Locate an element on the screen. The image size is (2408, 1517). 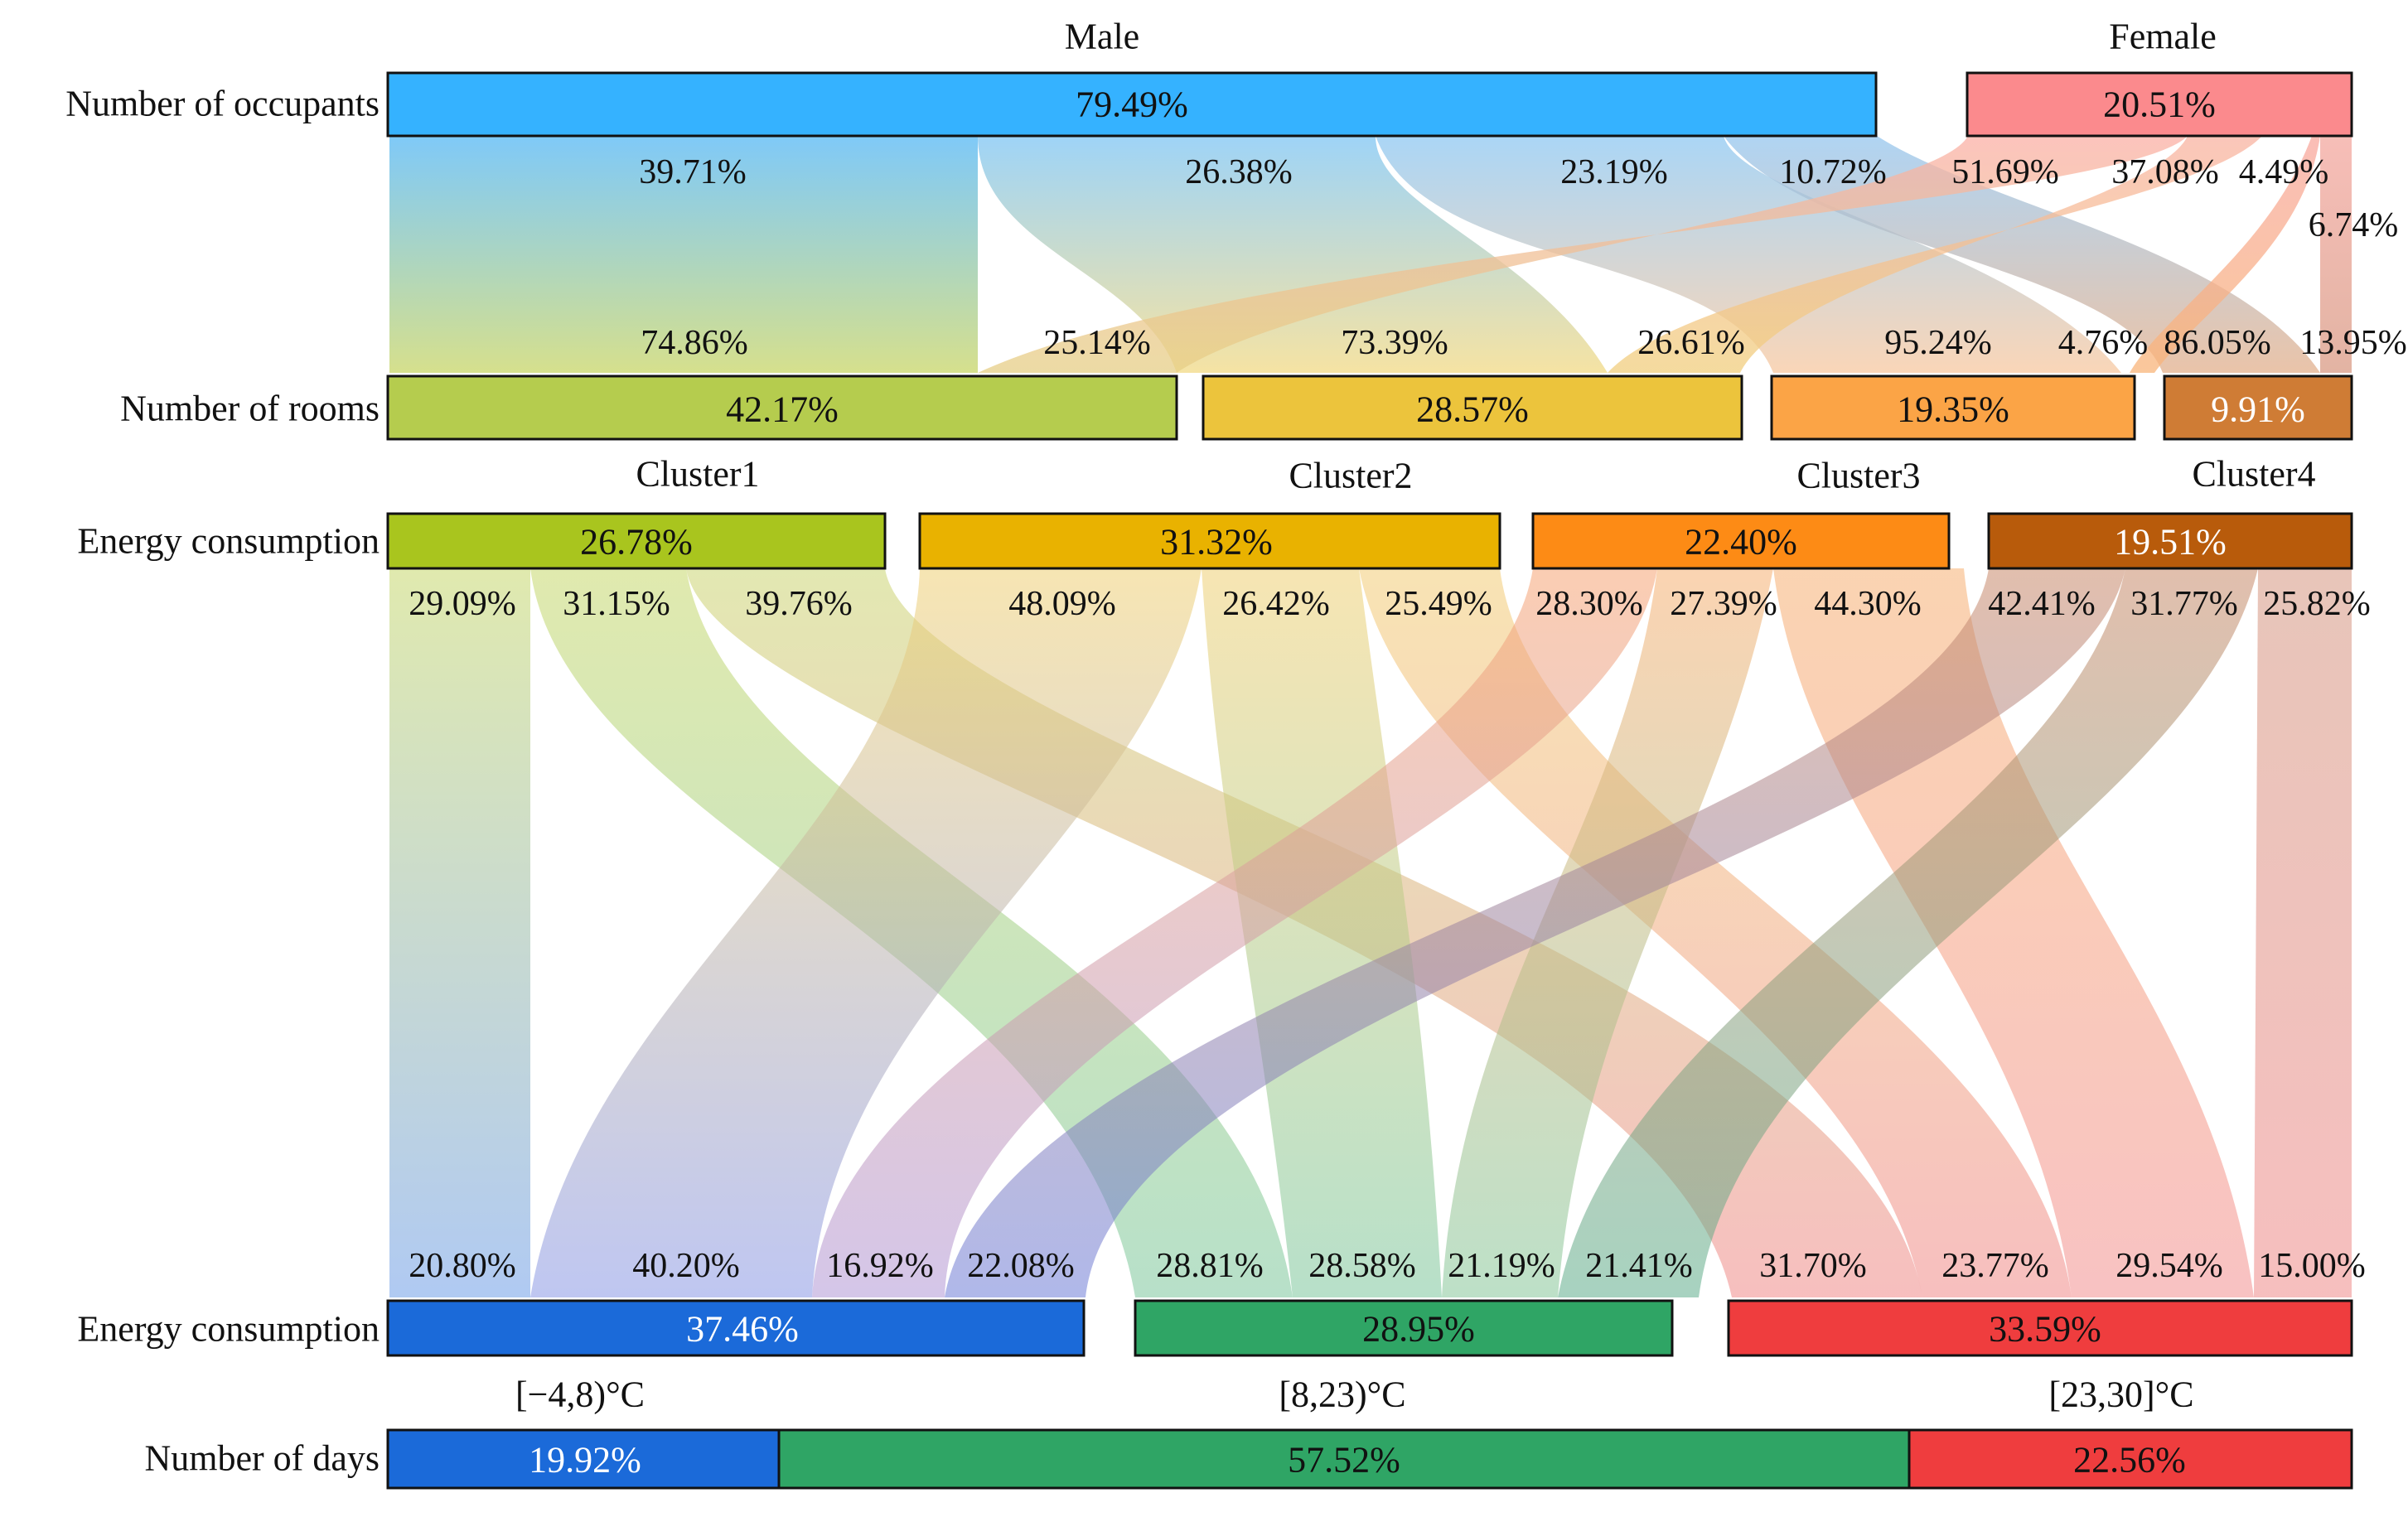
bars-occupants: 79.49% 20.51% is located at coordinates (1370, 104).